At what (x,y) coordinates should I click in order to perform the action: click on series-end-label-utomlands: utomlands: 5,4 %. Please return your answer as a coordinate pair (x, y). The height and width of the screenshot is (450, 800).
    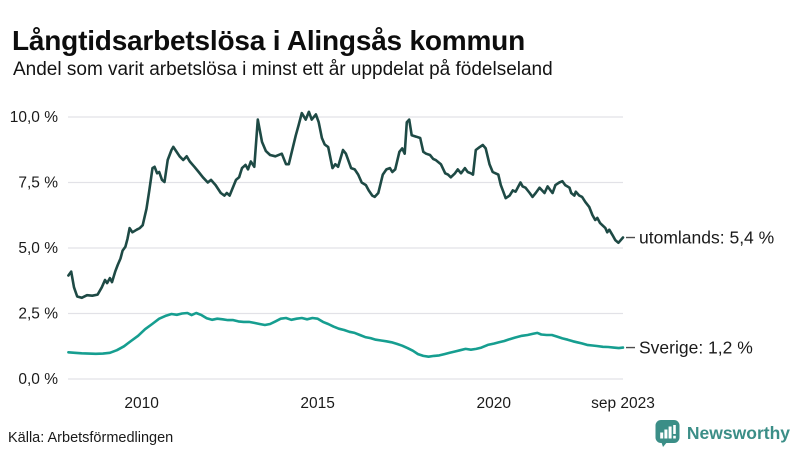
    Looking at the image, I should click on (706, 238).